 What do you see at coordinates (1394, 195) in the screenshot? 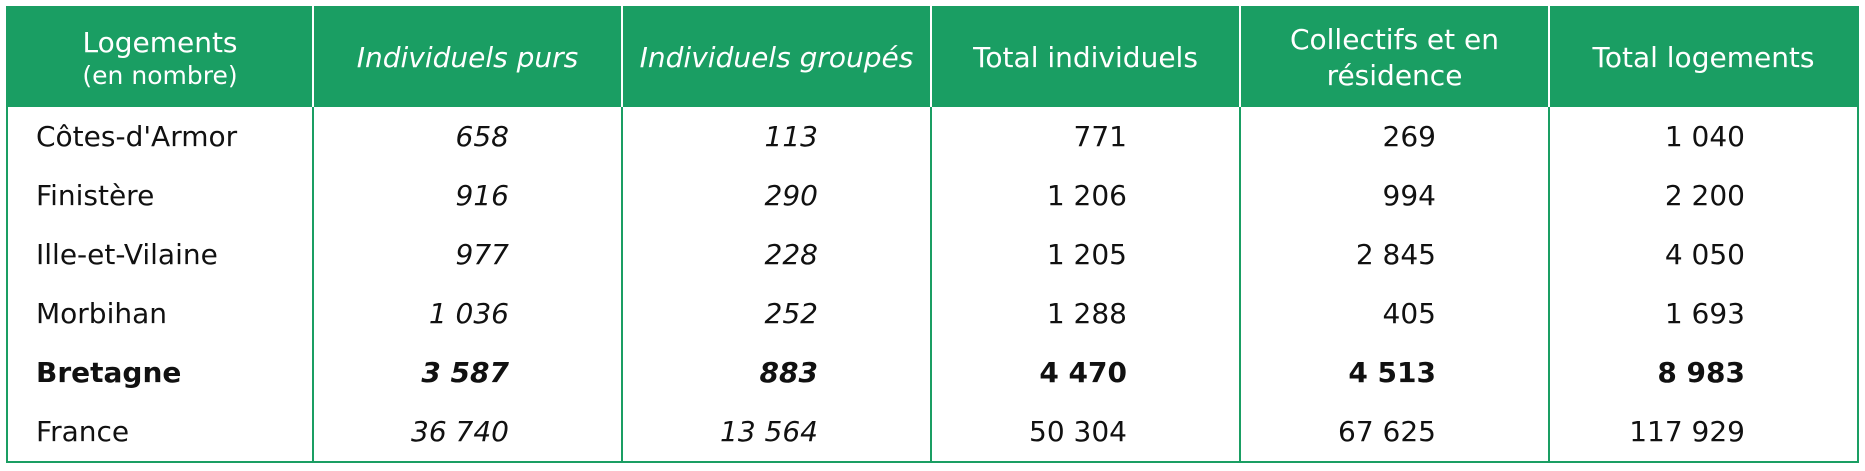
I see `cell-value: 994` at bounding box center [1394, 195].